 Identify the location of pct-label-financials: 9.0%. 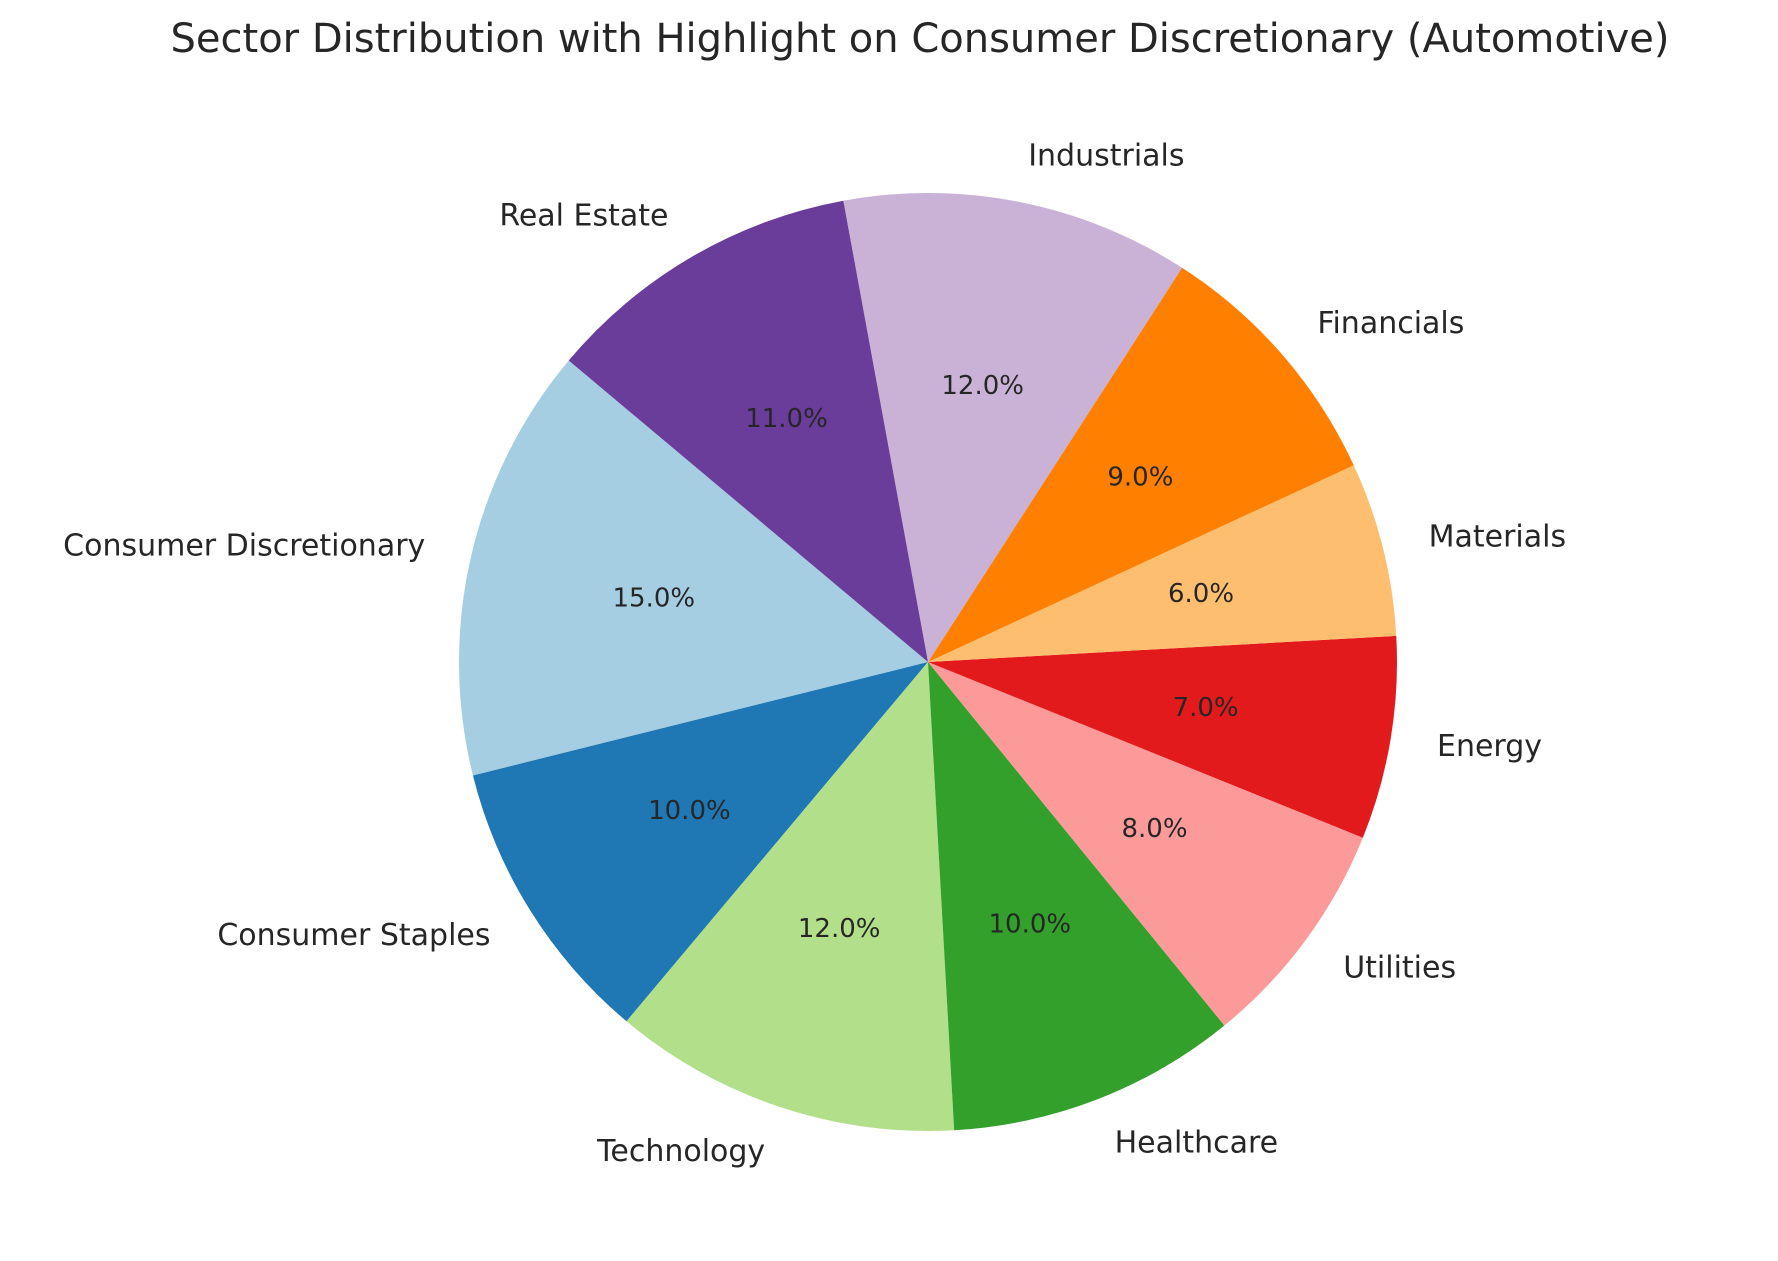
(1140, 477).